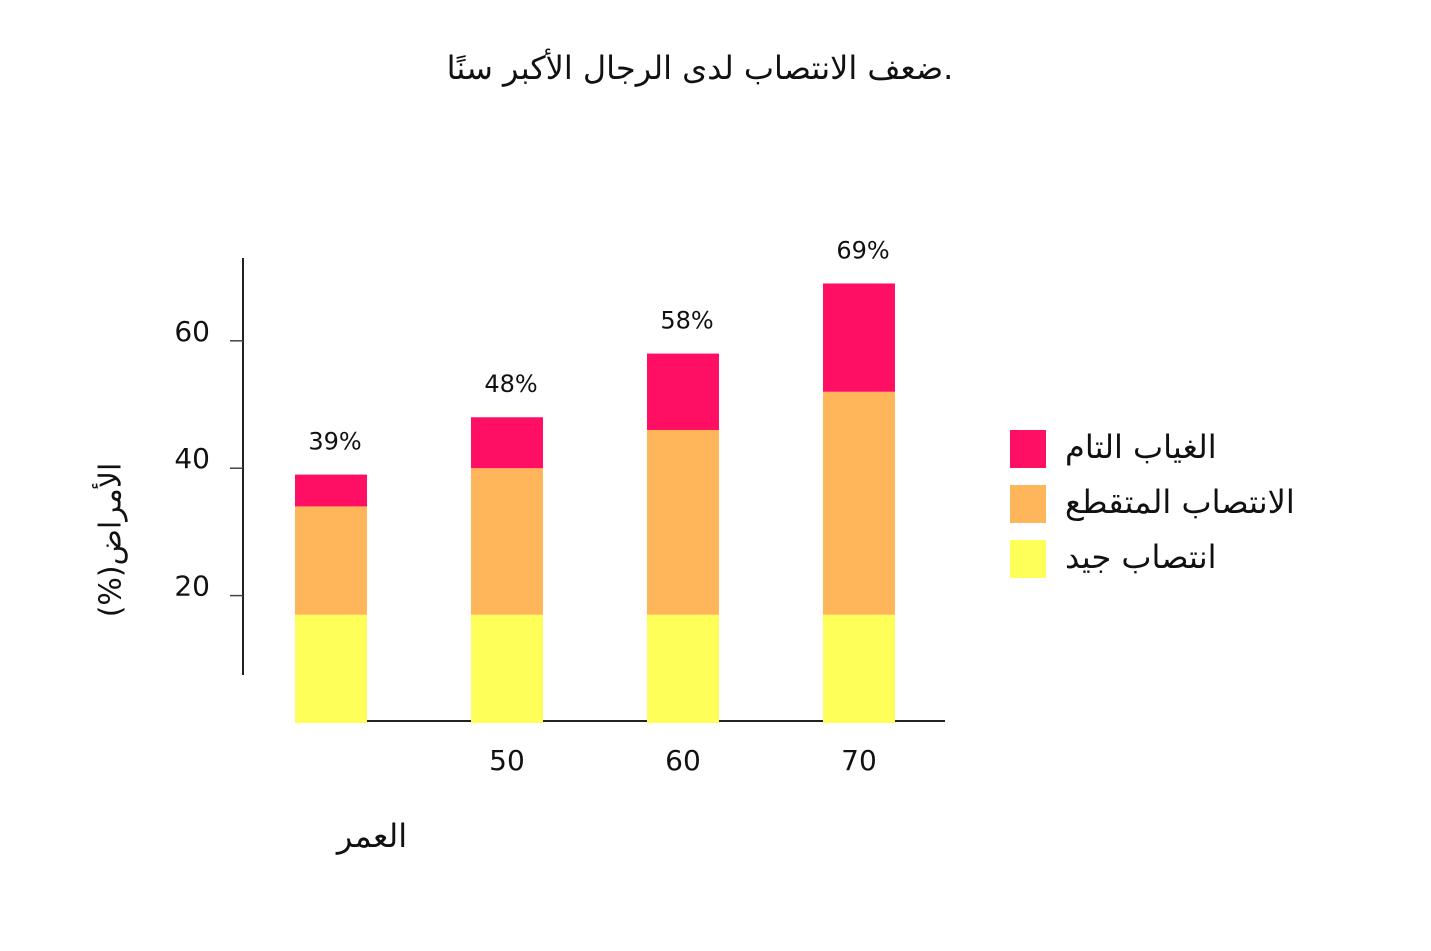 The width and height of the screenshot is (1431, 951). What do you see at coordinates (1141, 447) in the screenshot?
I see `legend-label: الغياب التام` at bounding box center [1141, 447].